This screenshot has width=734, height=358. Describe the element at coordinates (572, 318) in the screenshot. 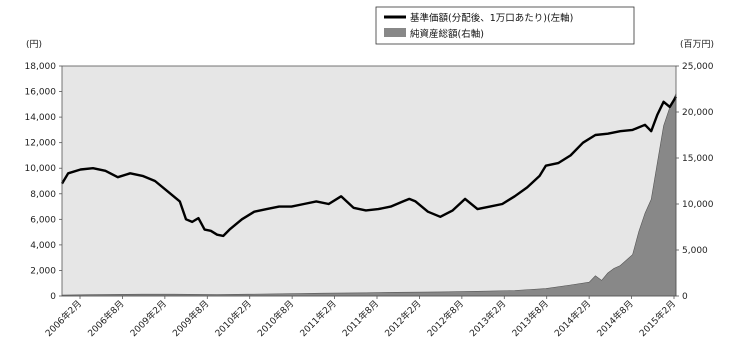

I see `x-tick-label: 2014年2月` at that location.